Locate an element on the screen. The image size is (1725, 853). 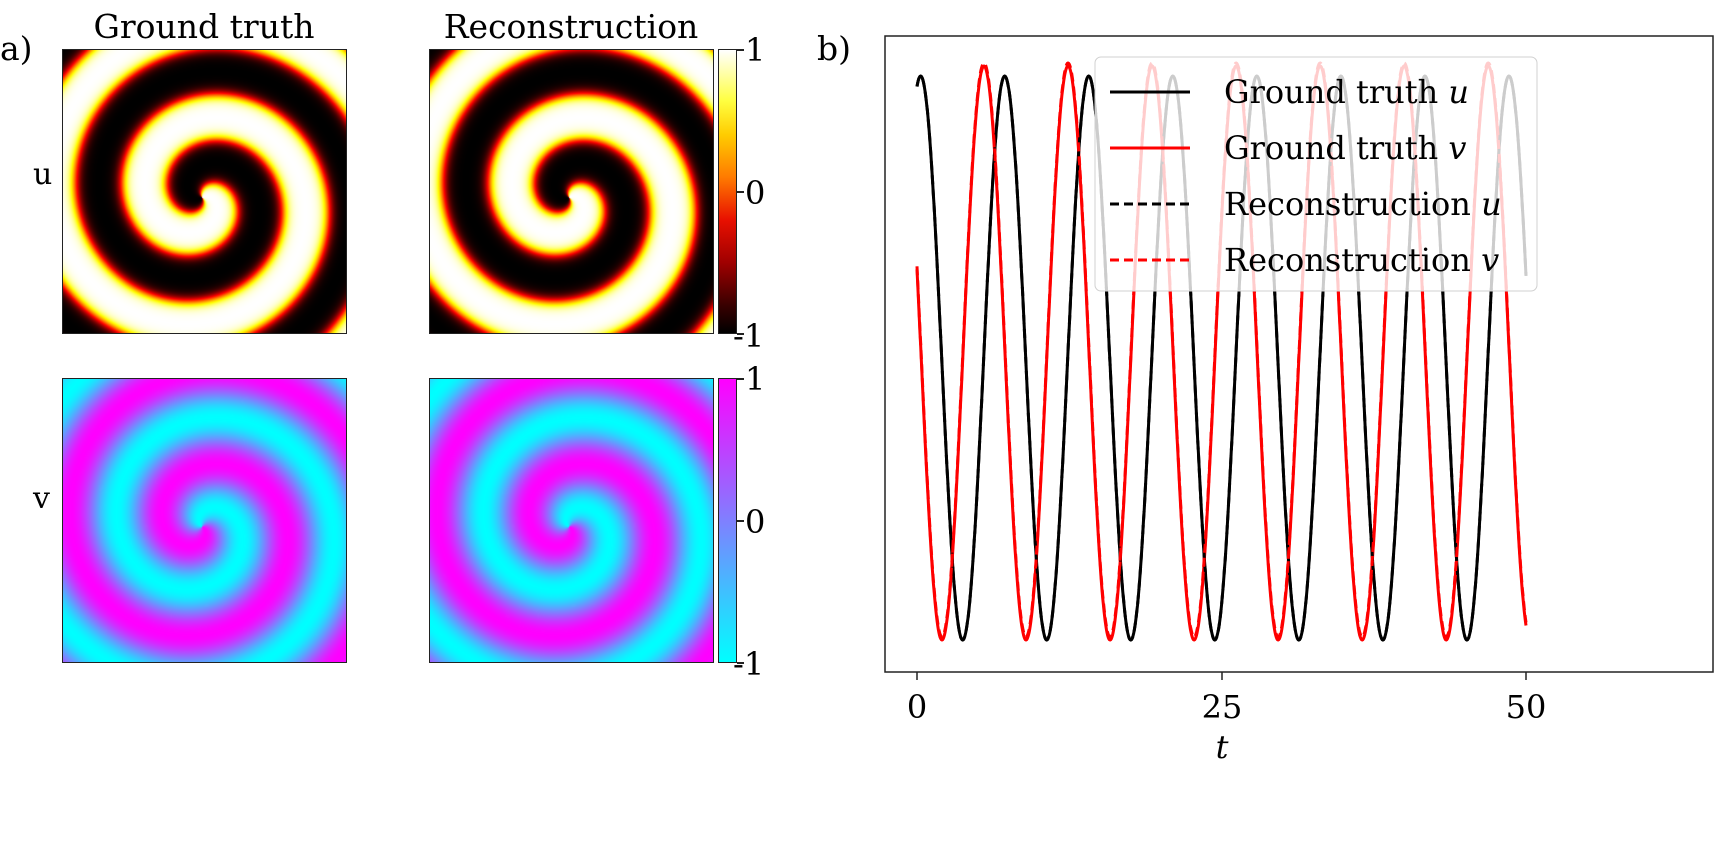
row-label-v: v is located at coordinates (41, 498).